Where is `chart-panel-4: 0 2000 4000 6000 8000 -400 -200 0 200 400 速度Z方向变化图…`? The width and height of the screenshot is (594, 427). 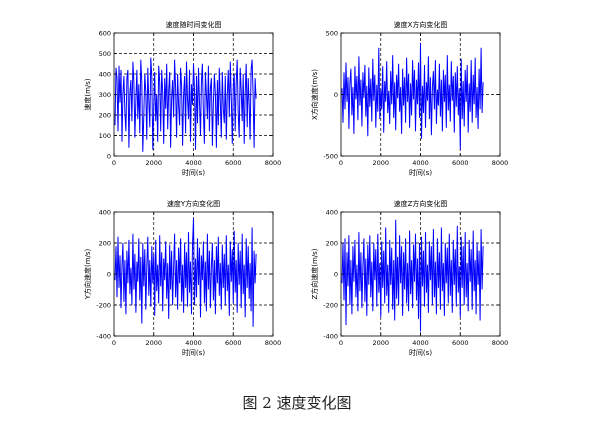
chart-panel-4: 0 2000 4000 6000 8000 -400 -200 0 200 400 速度Z方向变化图… is located at coordinates (409, 278).